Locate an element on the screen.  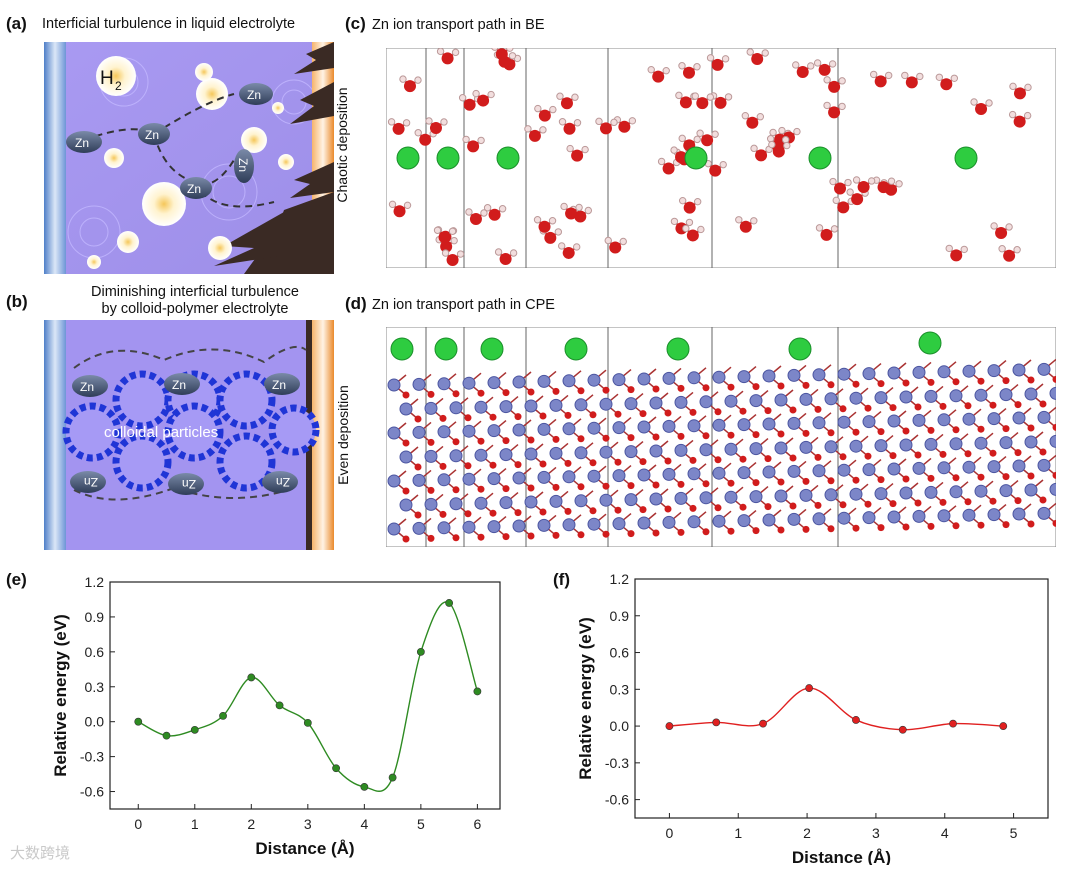
y-tick-label: 0.3 is located at coordinates (95, 687).